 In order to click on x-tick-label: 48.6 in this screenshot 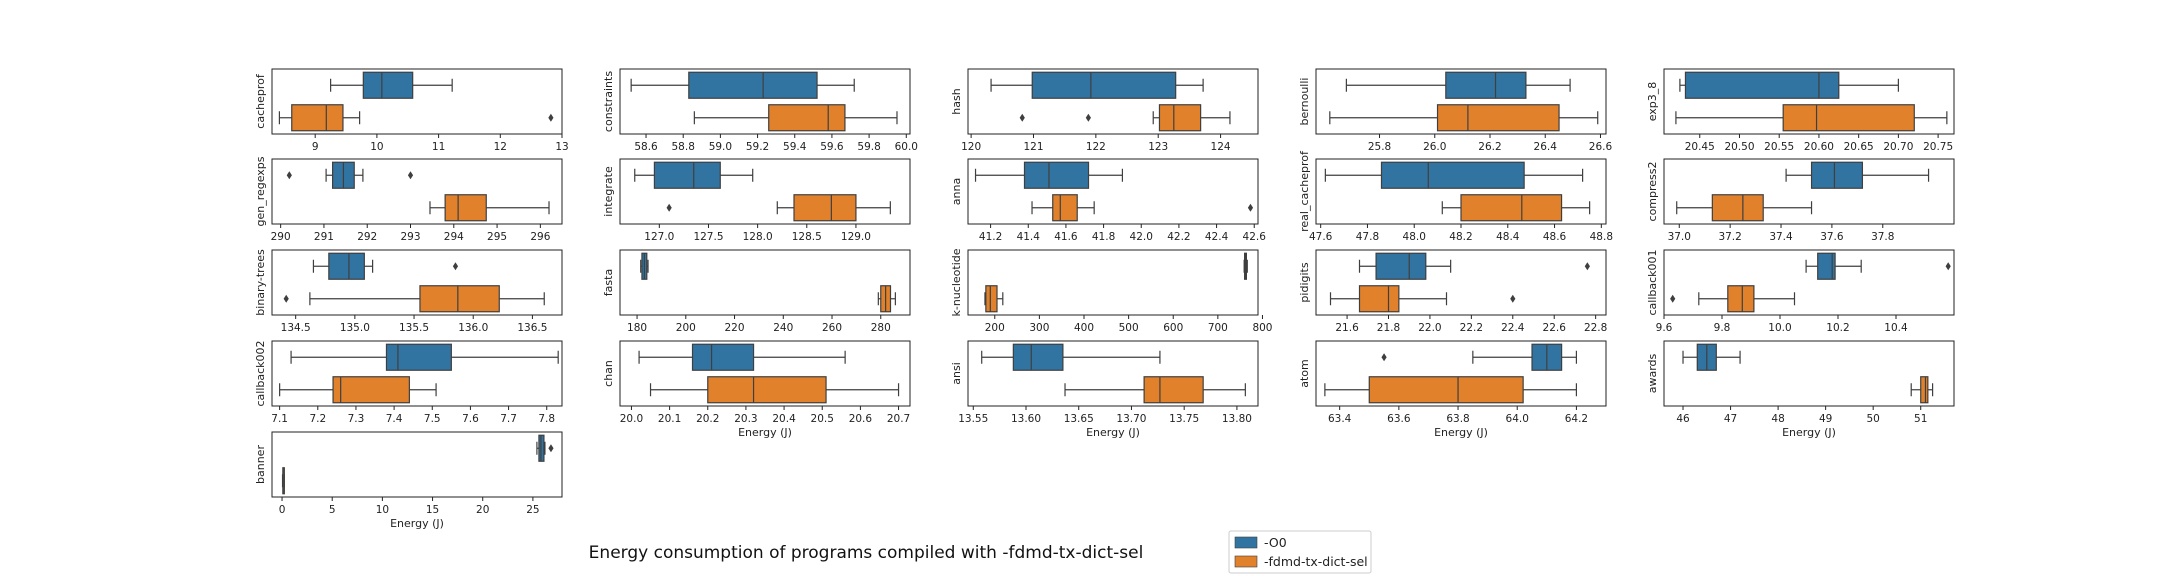, I will do `click(1555, 237)`.